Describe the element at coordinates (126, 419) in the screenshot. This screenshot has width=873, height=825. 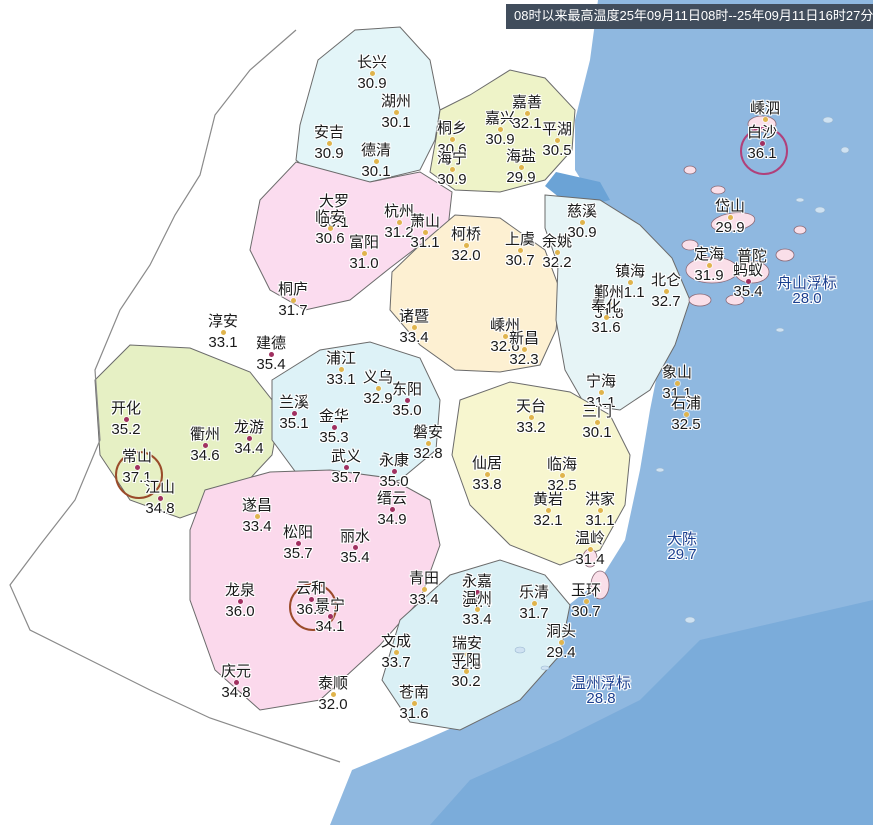
I see `station-marker: 开化 35.2` at that location.